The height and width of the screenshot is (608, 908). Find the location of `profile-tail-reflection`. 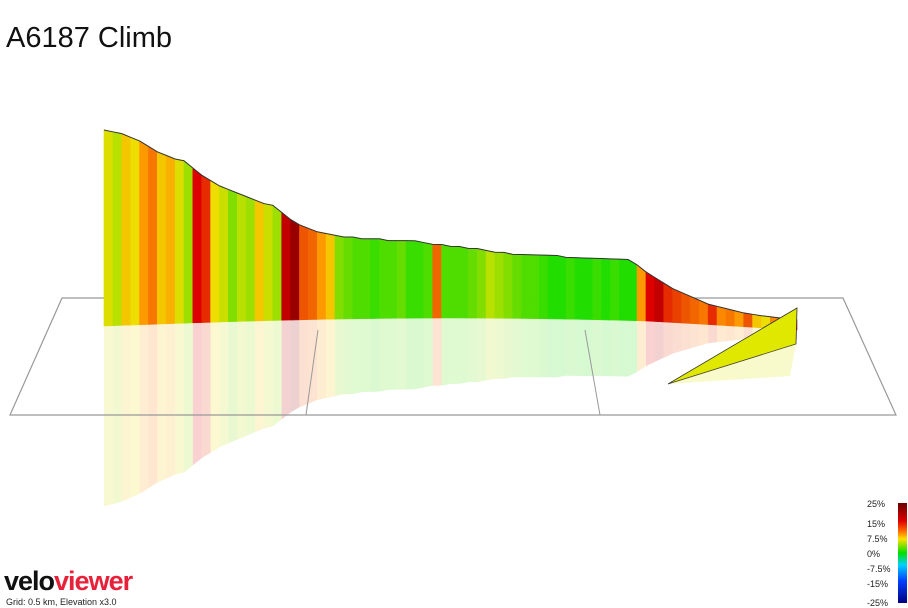

profile-tail-reflection is located at coordinates (732, 364).